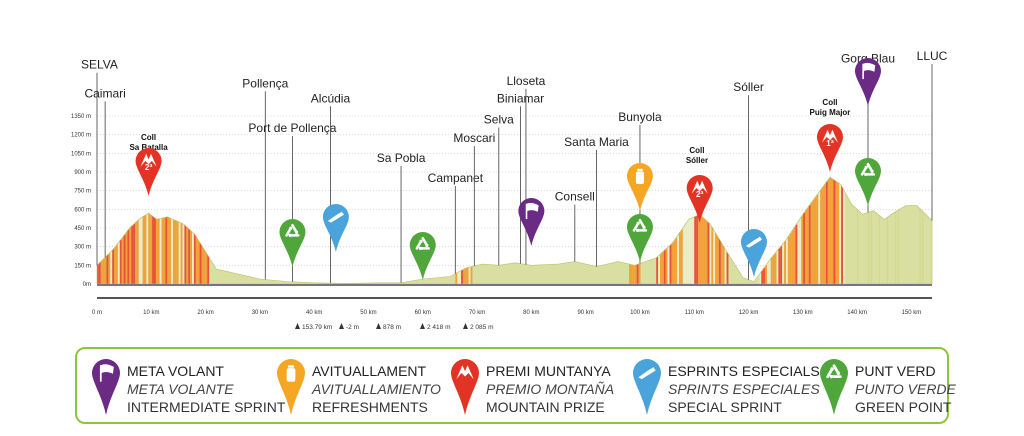 Image resolution: width=1024 pixels, height=436 pixels. I want to click on place-label: Pollença, so click(265, 83).